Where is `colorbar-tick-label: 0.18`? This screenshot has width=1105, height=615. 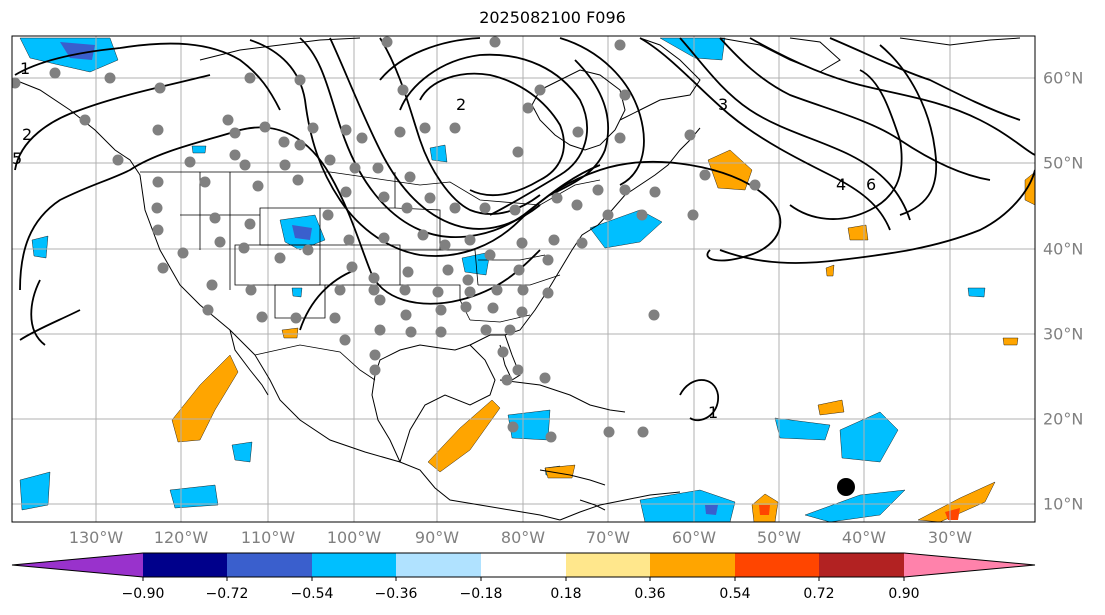
colorbar-tick-label: 0.18 is located at coordinates (566, 594).